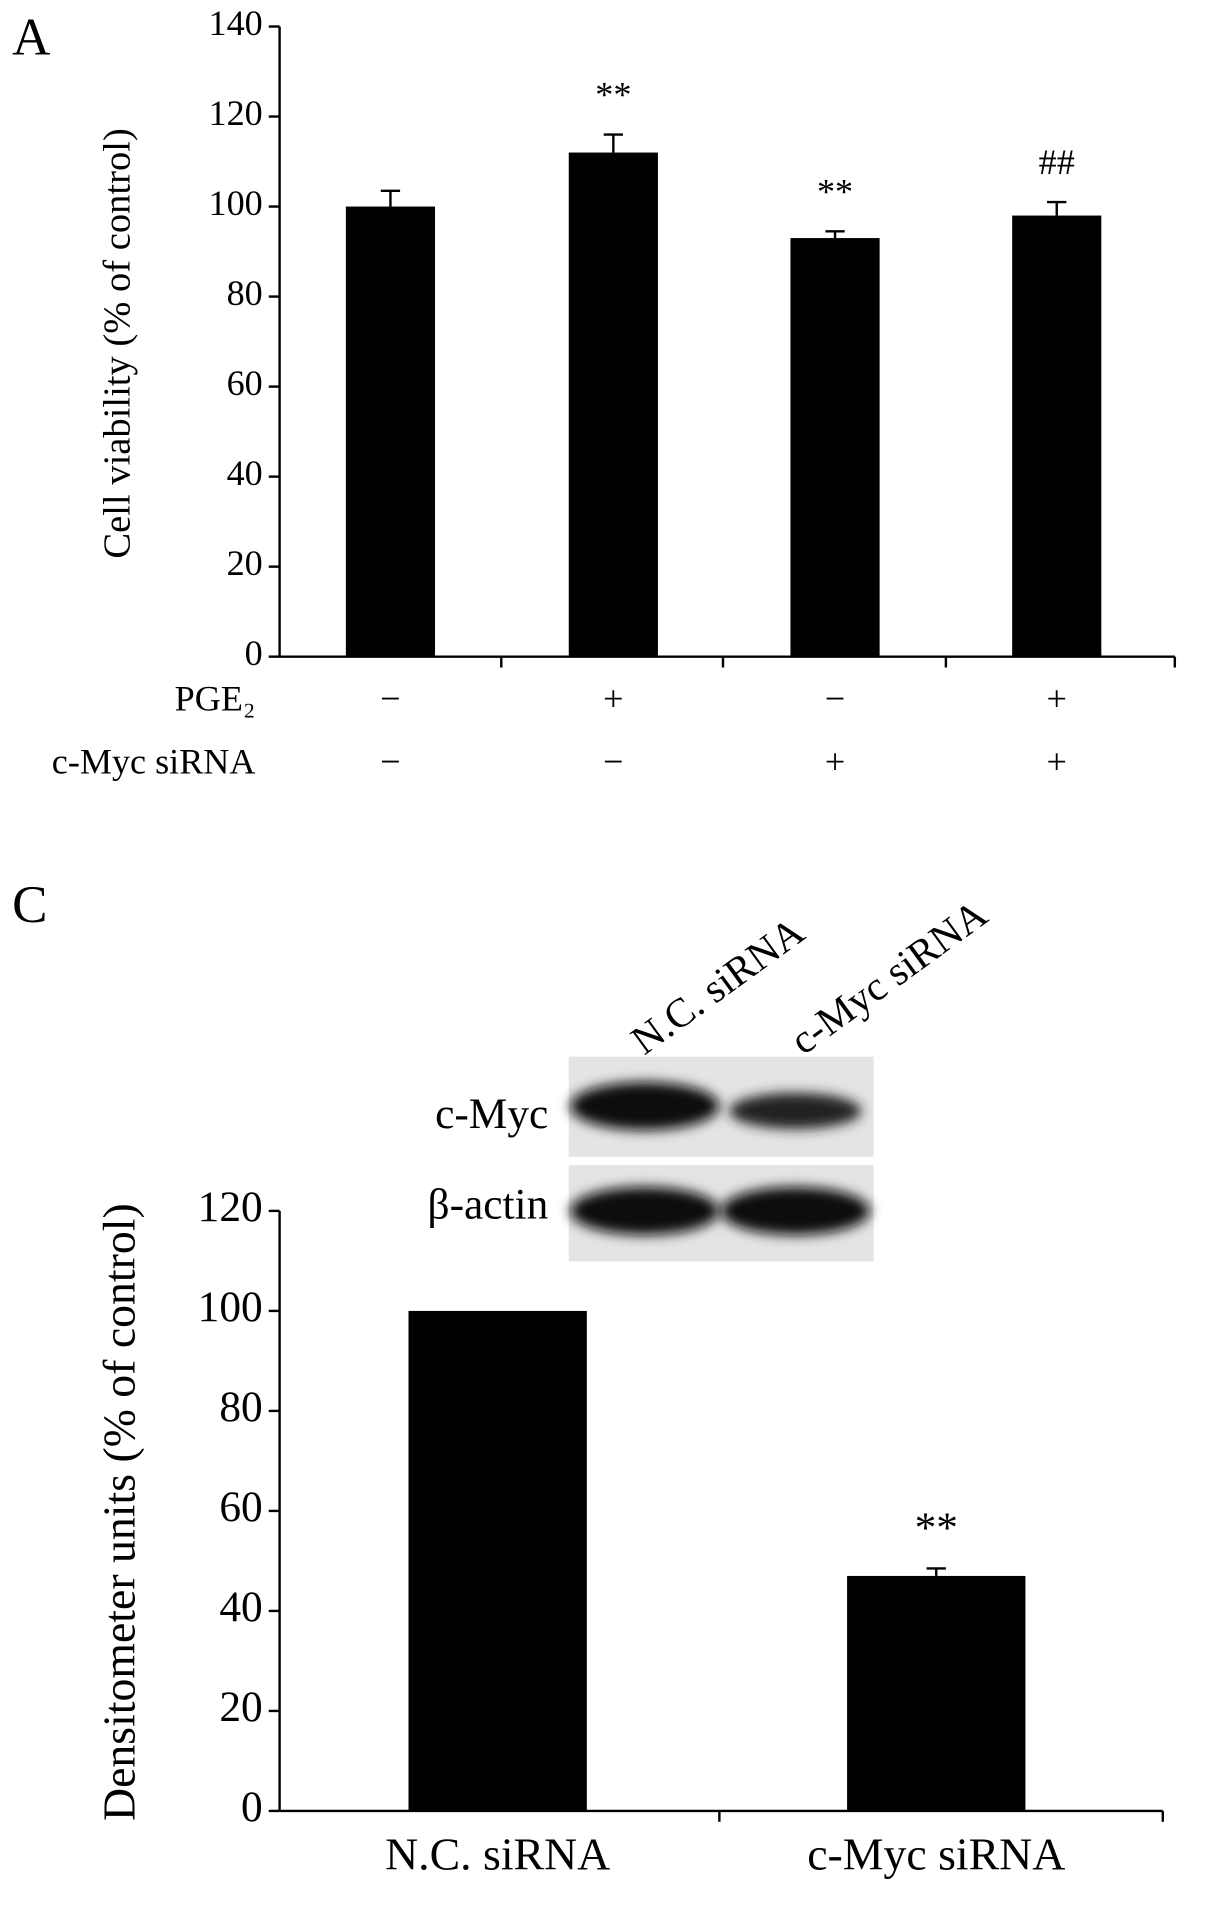 This screenshot has width=1205, height=1923. What do you see at coordinates (154, 761) in the screenshot?
I see `condition-label: c-Myc siRNA` at bounding box center [154, 761].